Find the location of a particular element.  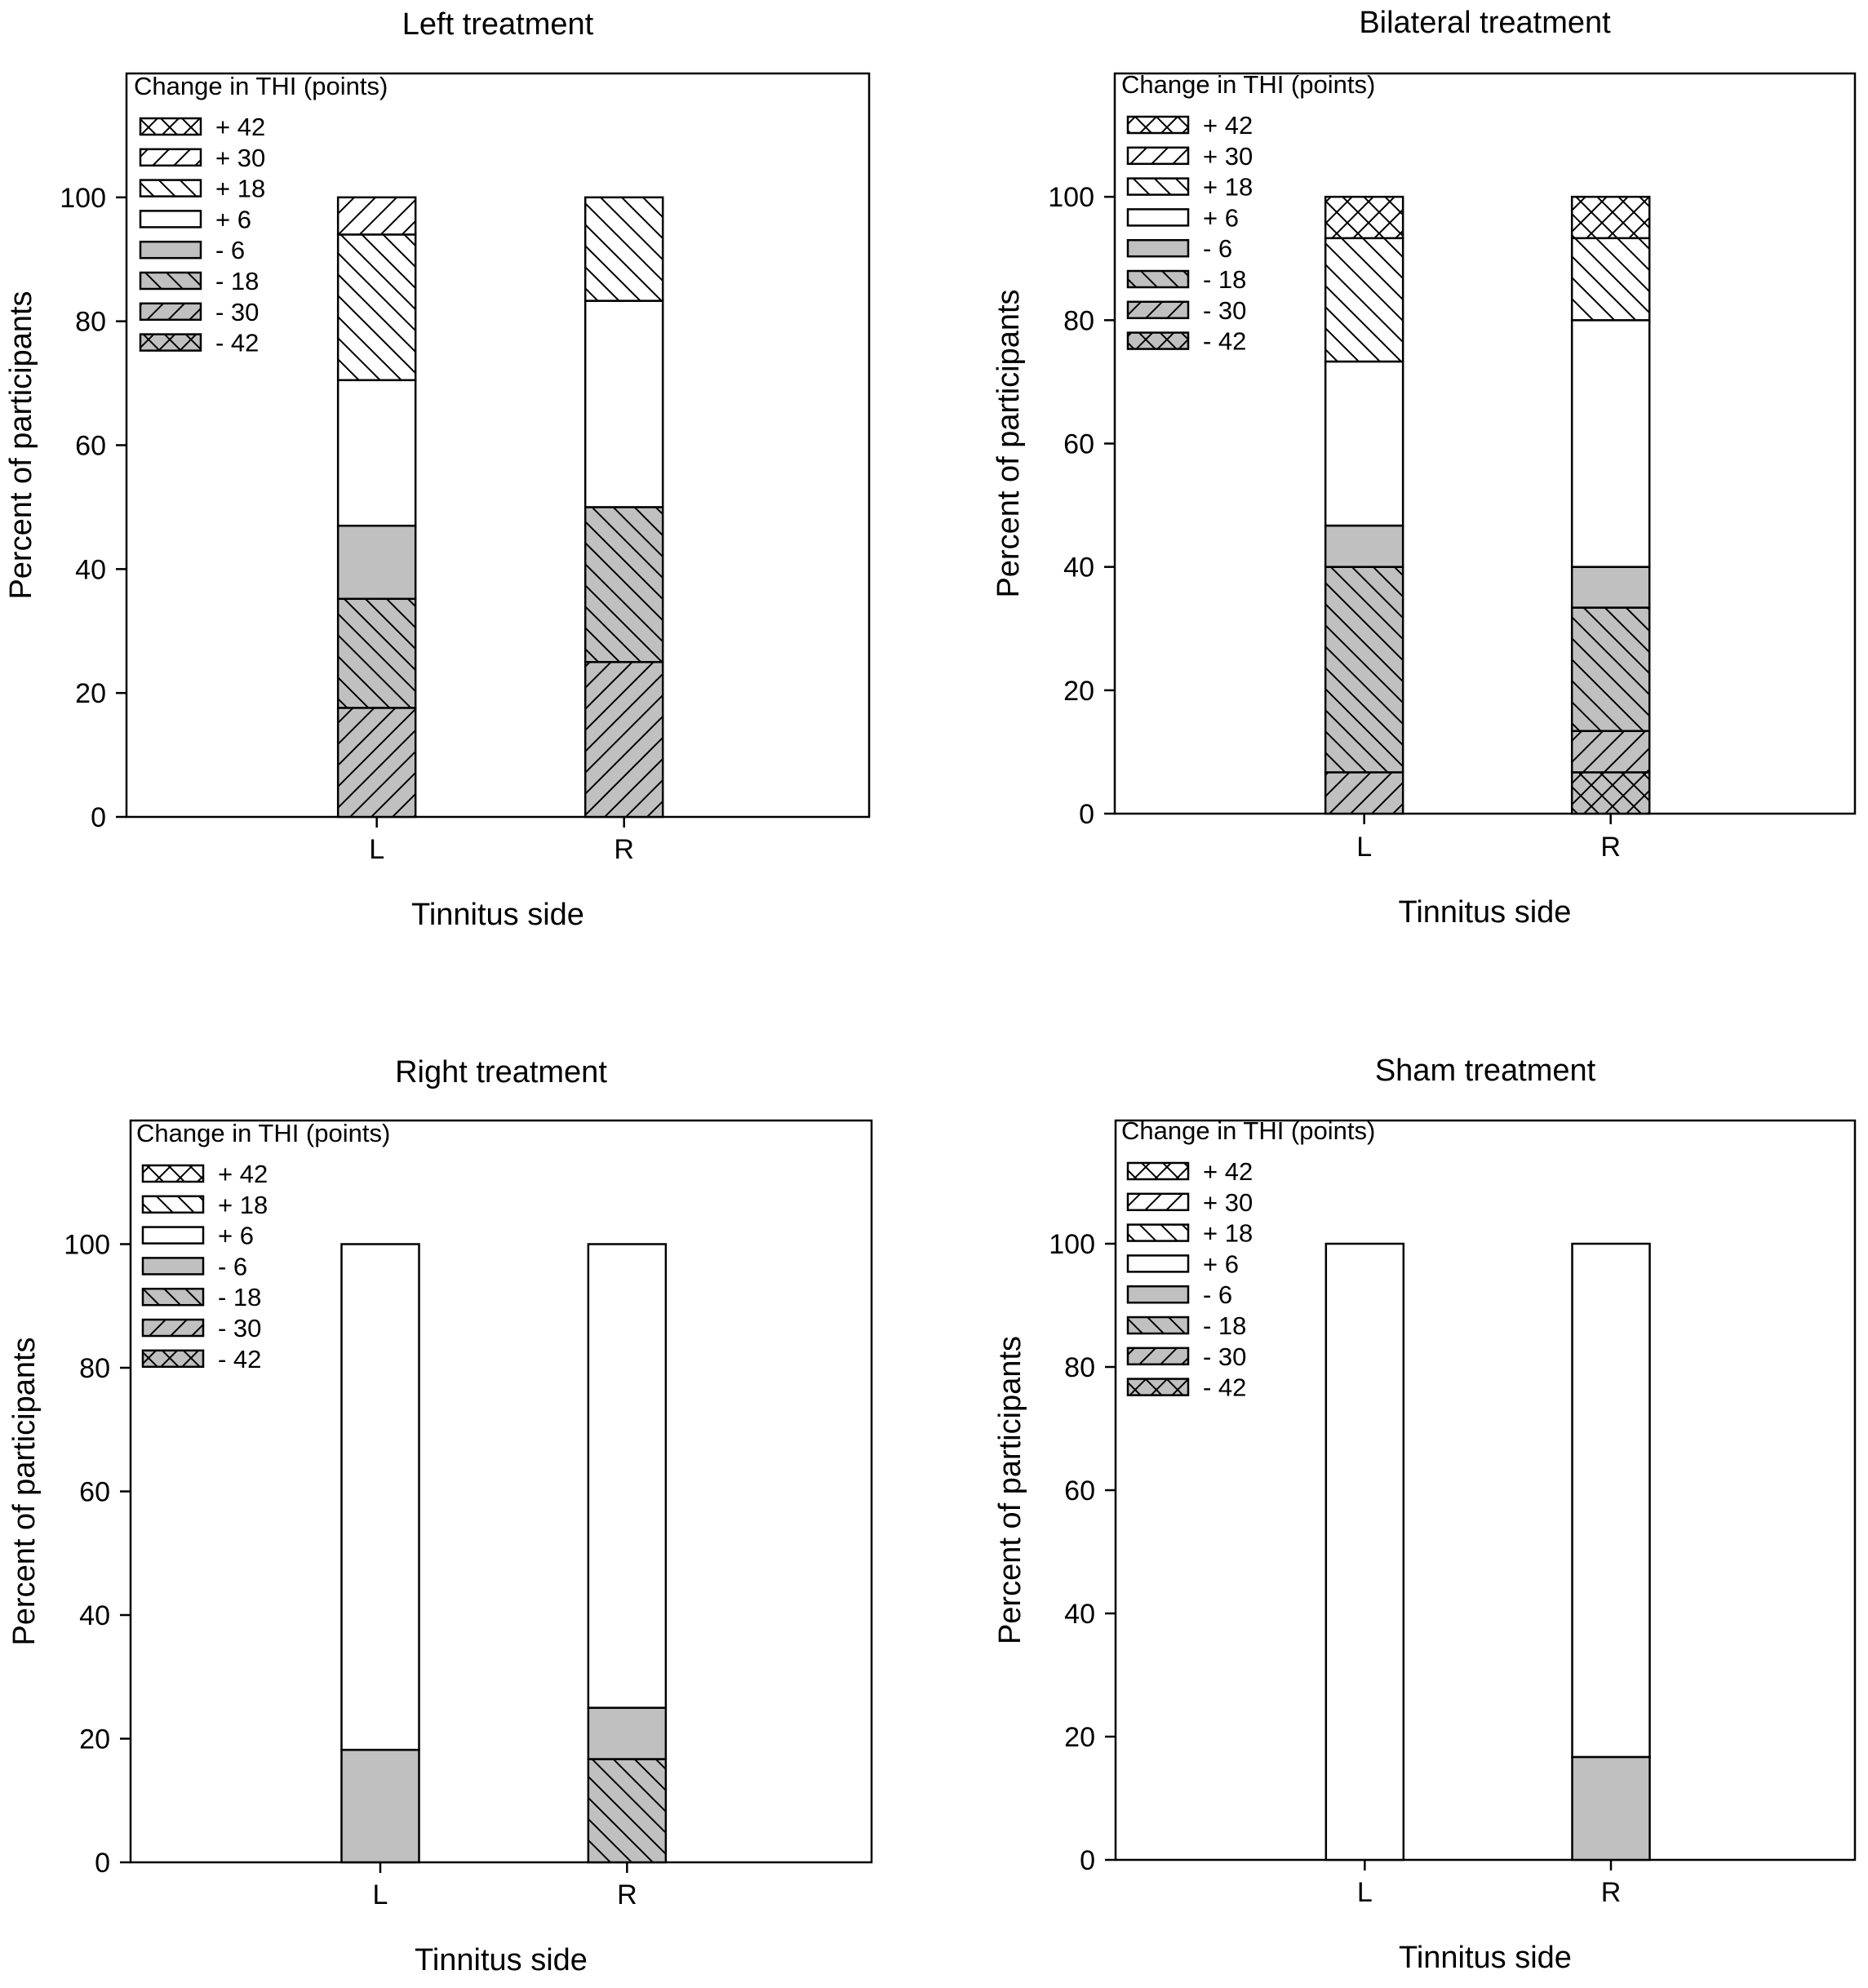

bar-segment-l-plus18 is located at coordinates (1364, 300).